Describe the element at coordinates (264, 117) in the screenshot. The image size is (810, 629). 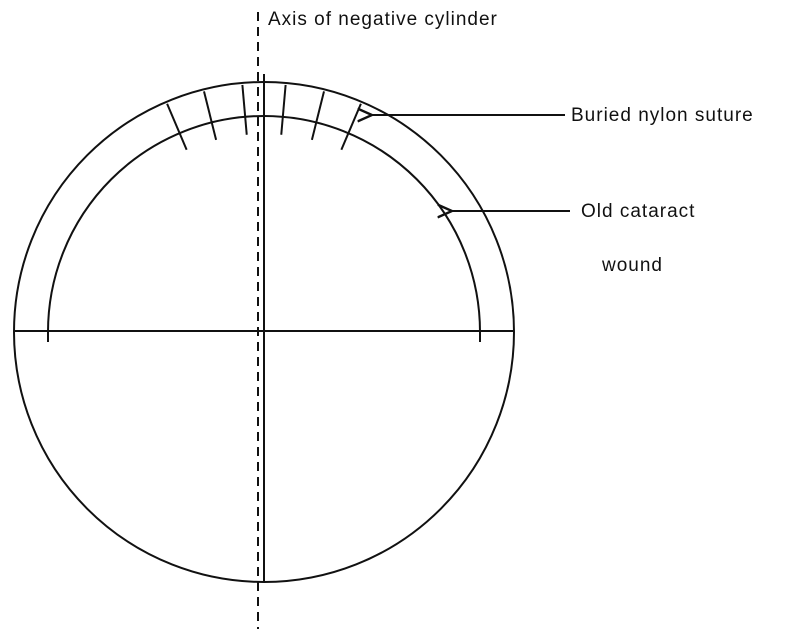
I see `sutures` at that location.